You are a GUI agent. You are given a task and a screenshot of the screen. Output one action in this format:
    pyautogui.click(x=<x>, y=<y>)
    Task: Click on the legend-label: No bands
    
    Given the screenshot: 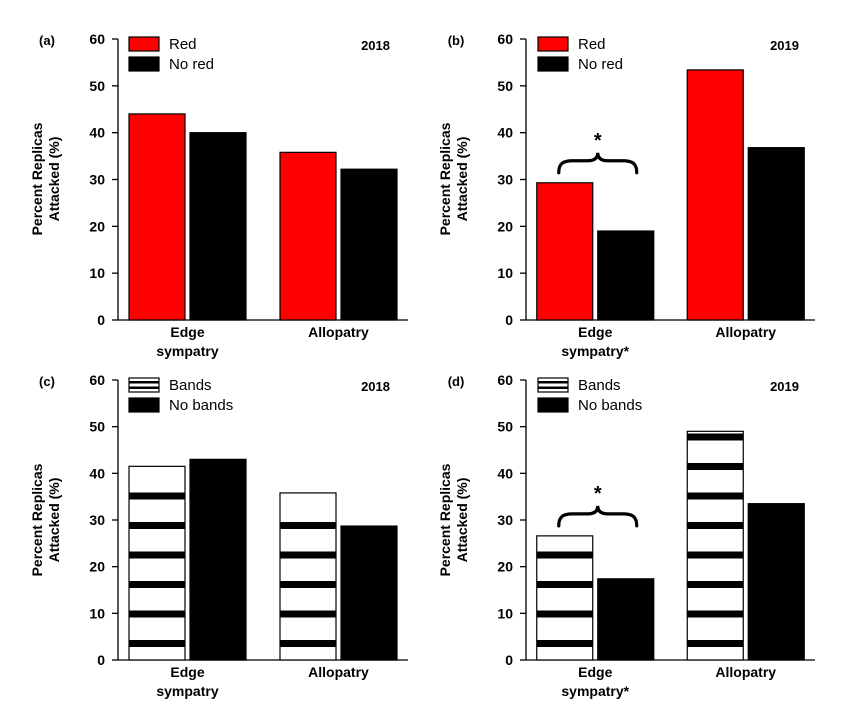 What is the action you would take?
    pyautogui.click(x=201, y=405)
    